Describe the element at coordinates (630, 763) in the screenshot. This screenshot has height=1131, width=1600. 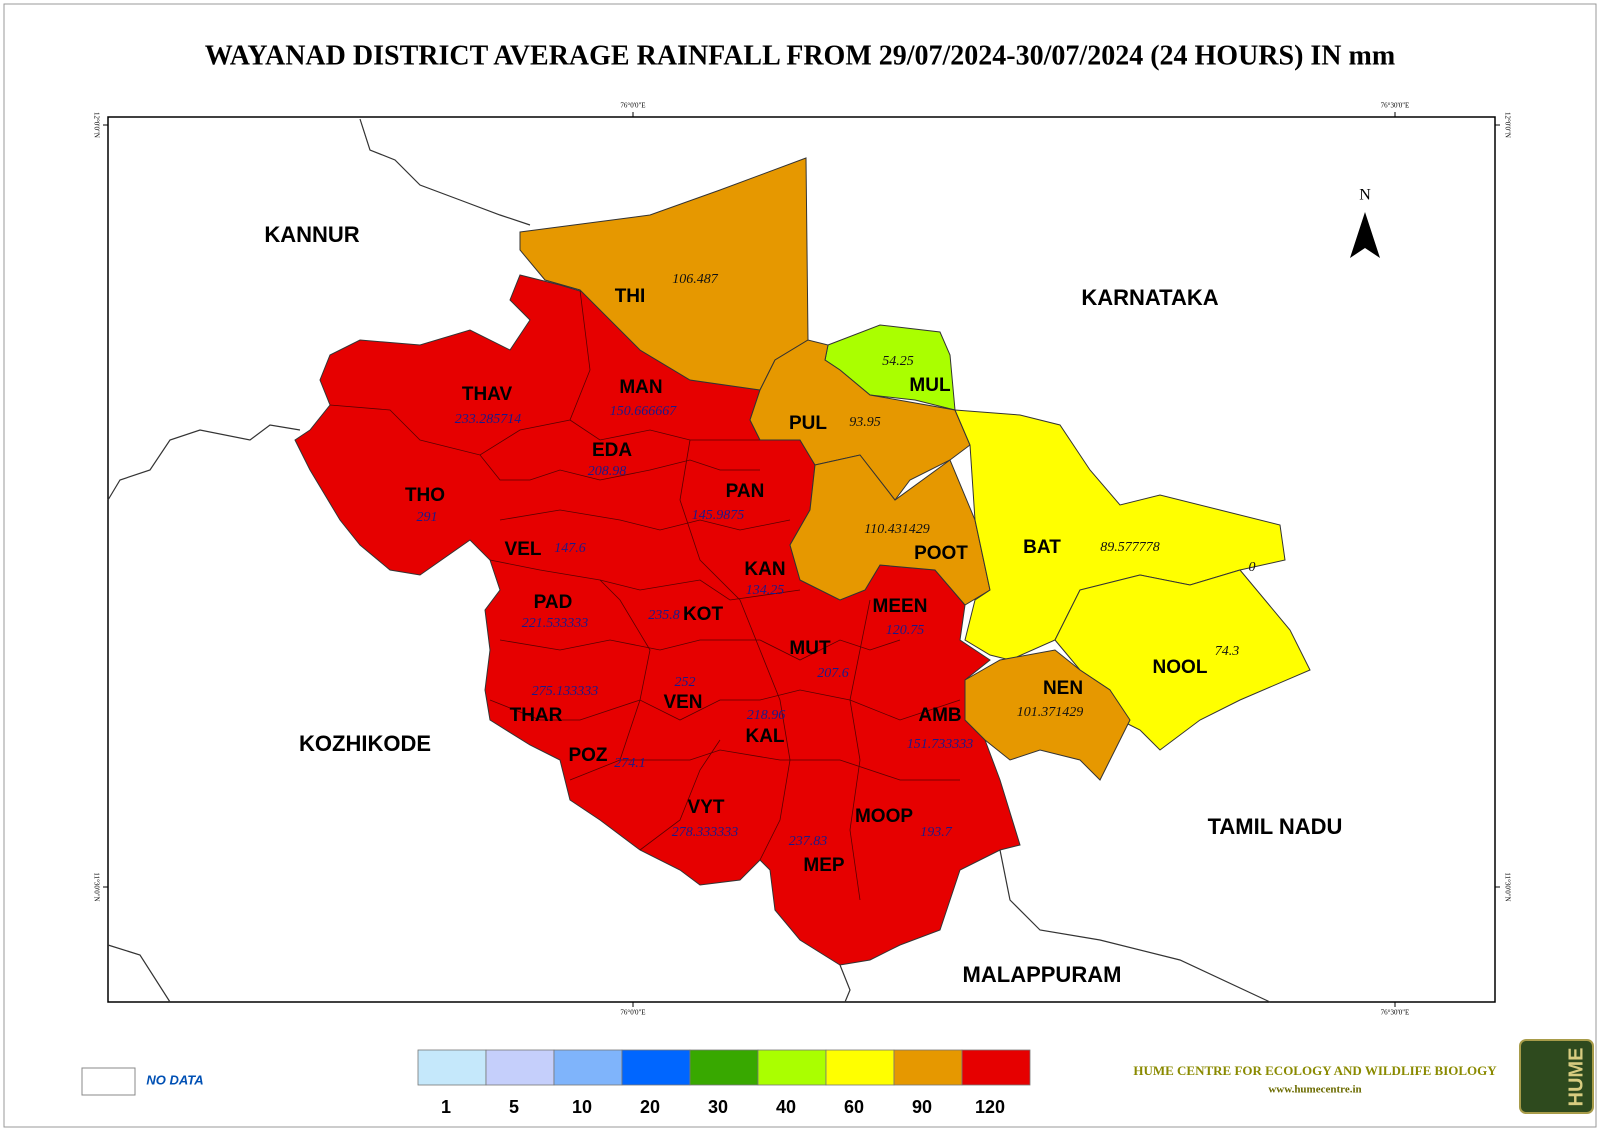
I see `region-value: 274.1` at that location.